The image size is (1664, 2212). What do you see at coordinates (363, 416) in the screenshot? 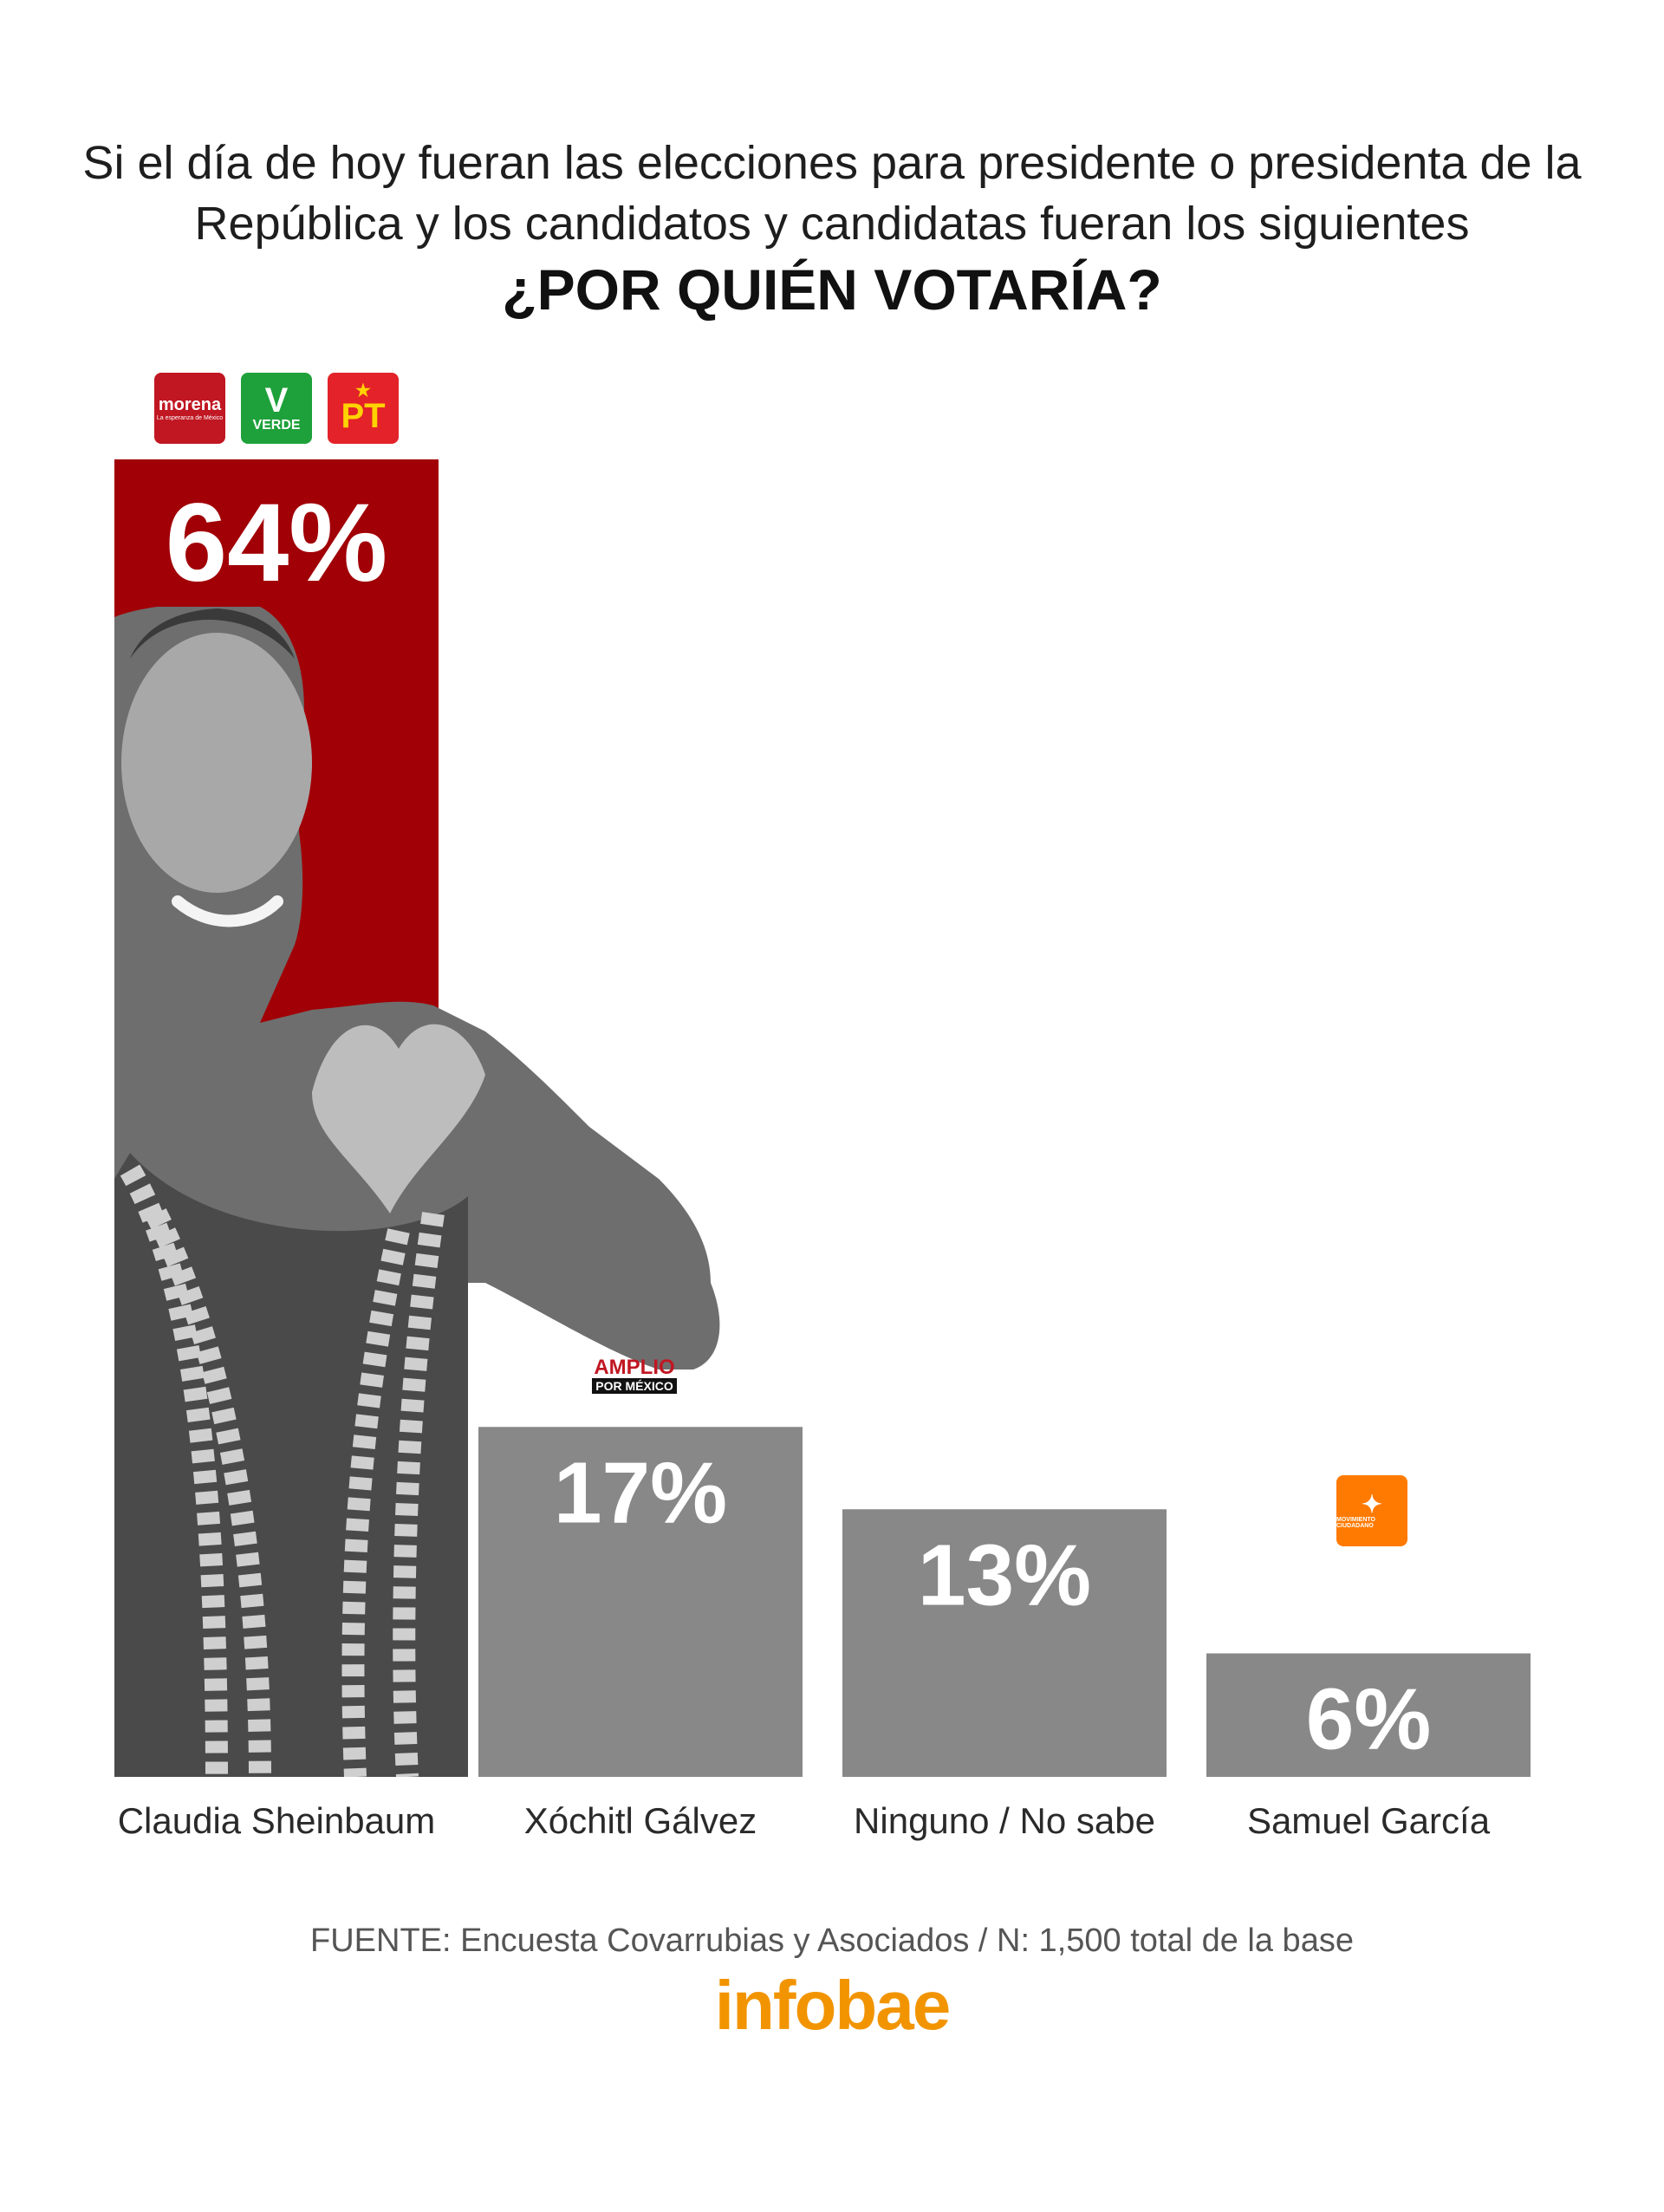
I see `pt-logo-text: PT` at bounding box center [363, 416].